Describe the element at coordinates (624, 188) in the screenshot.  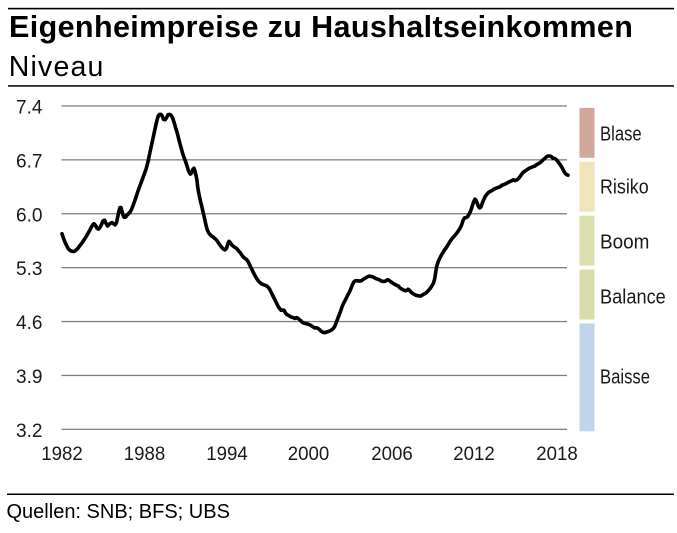
I see `svg-text: Risiko` at that location.